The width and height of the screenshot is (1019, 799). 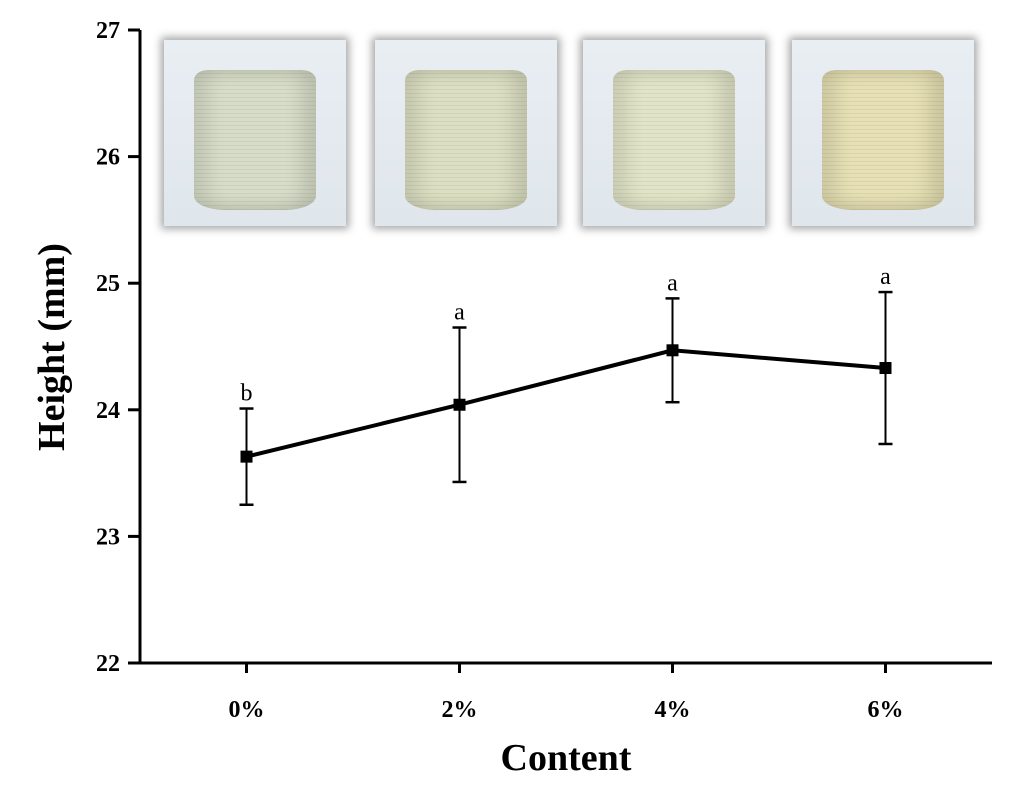 I want to click on x-tick-label: 0%, so click(x=247, y=710).